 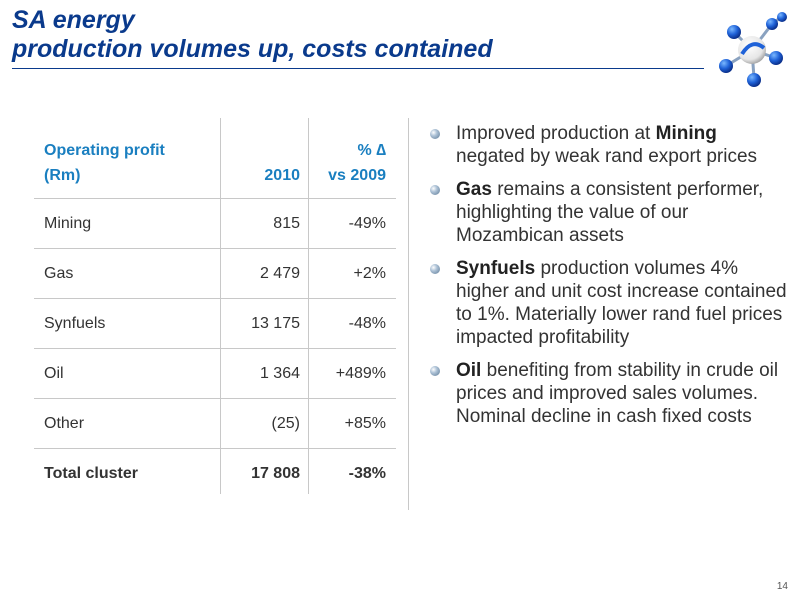 I want to click on total-name: Total cluster, so click(x=91, y=473).